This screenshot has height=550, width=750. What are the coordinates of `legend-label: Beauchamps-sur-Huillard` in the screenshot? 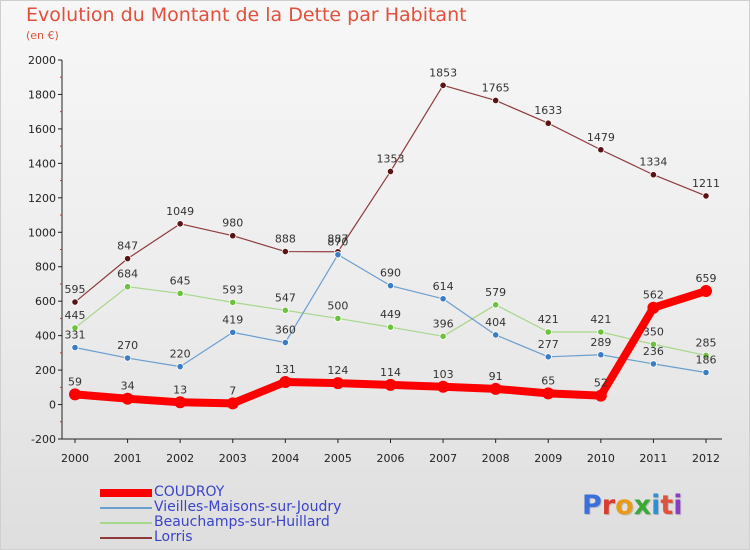 It's located at (242, 522).